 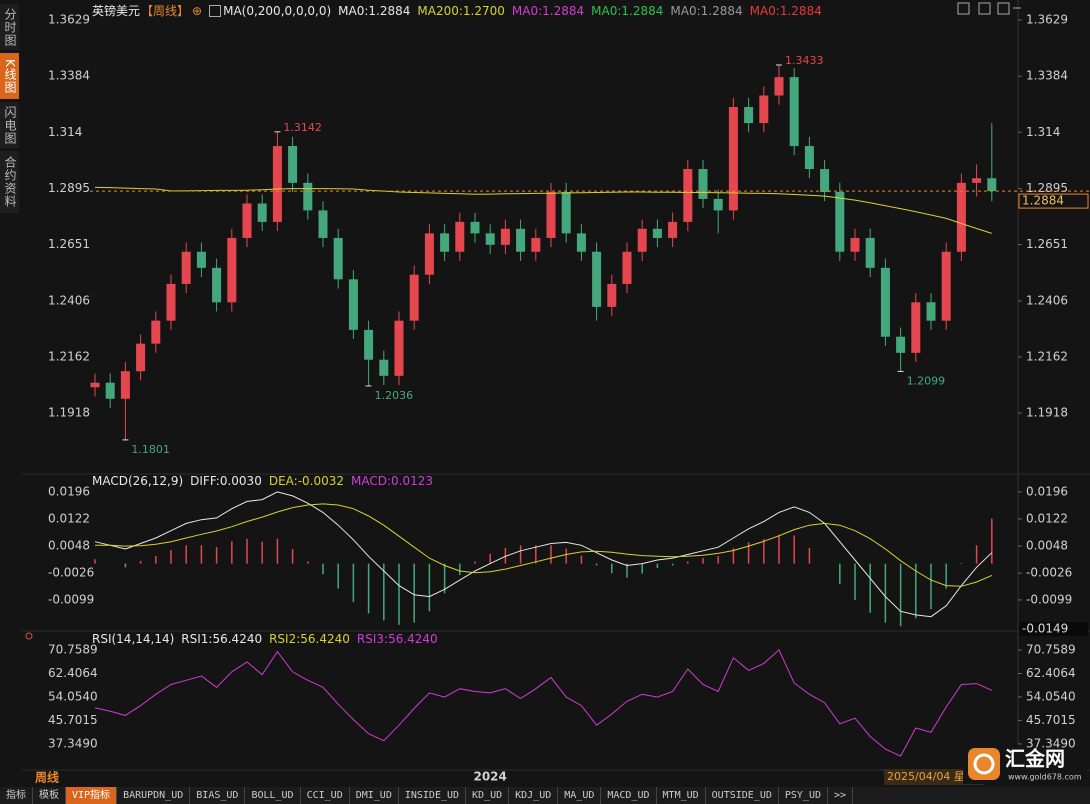 I want to click on y-tick-label-right: 62.4064, so click(x=1051, y=673).